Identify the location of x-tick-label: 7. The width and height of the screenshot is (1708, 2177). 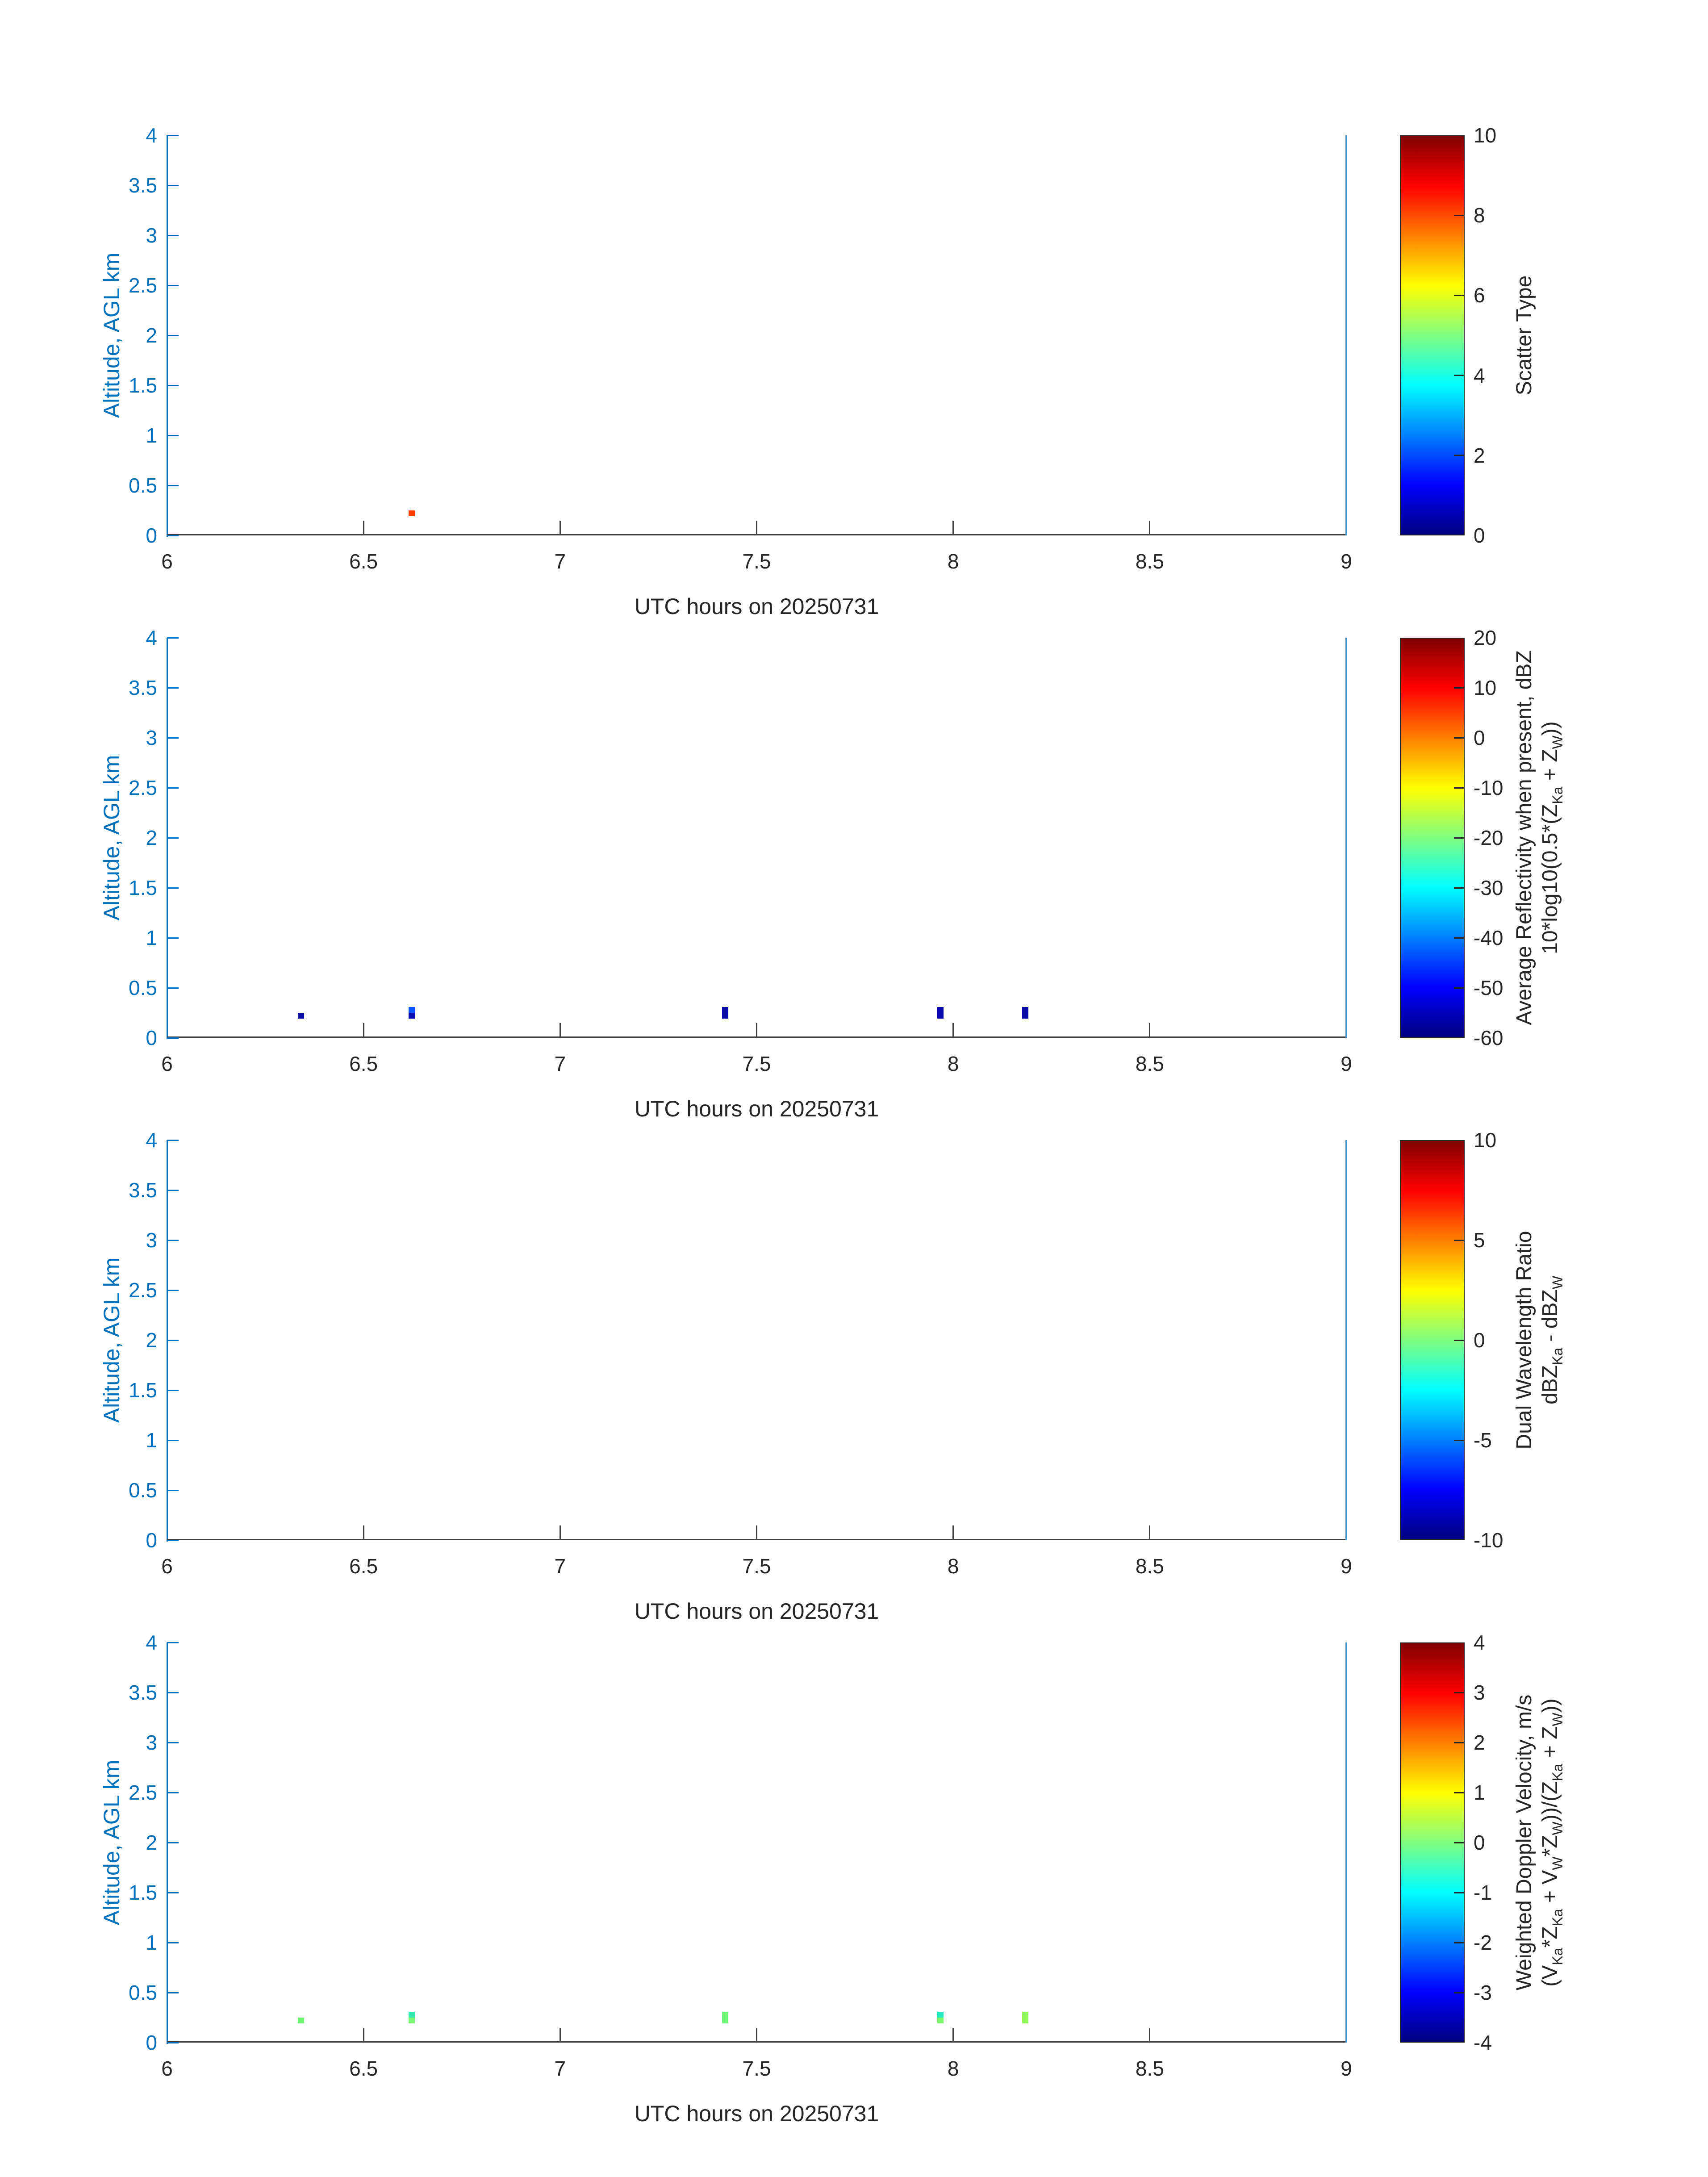
(560, 2068).